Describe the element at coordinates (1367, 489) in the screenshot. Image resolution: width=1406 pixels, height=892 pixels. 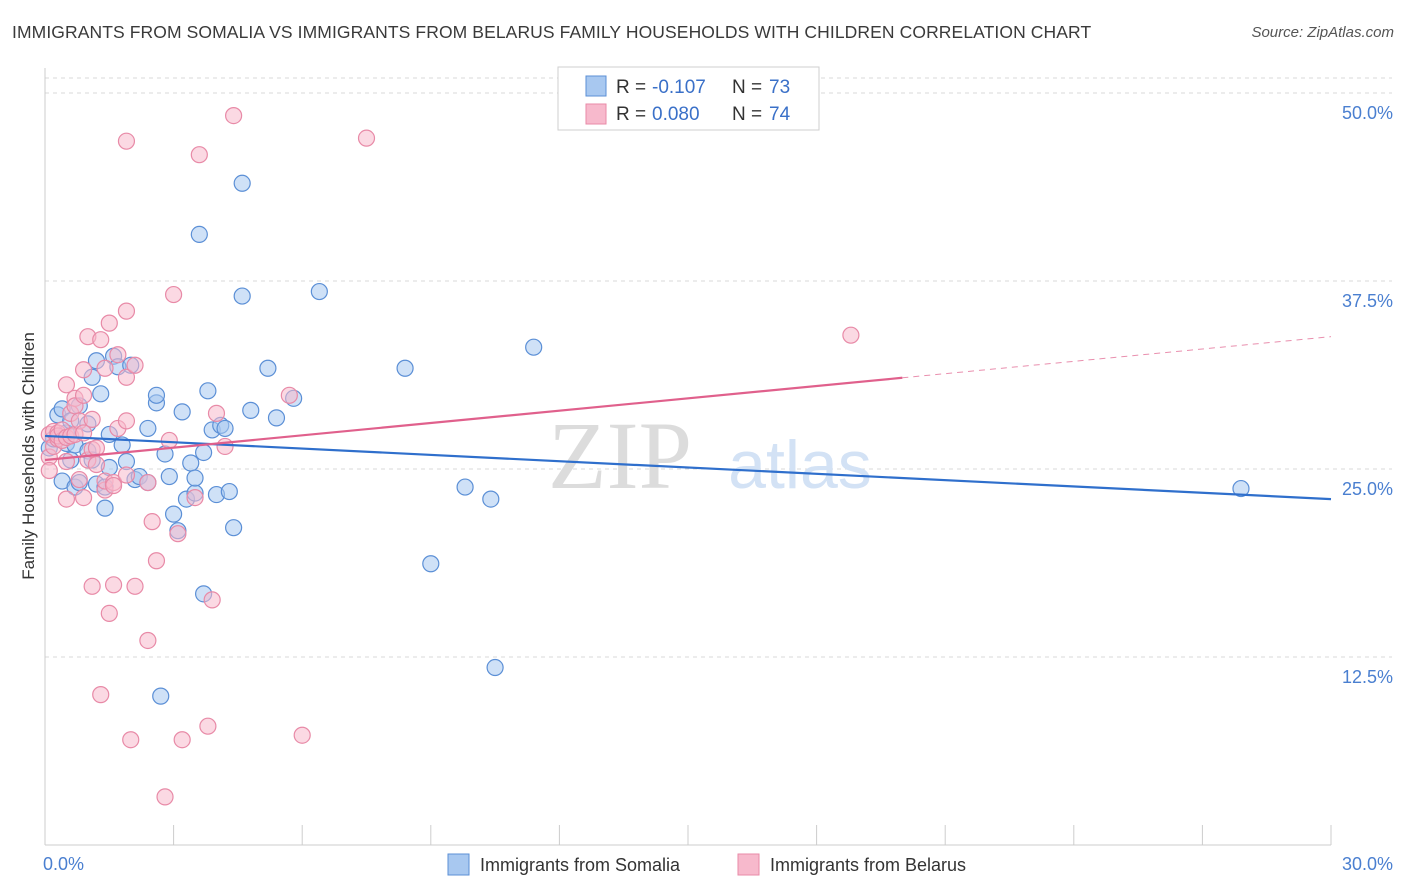
I see `y-tick-label: 25.0%` at that location.